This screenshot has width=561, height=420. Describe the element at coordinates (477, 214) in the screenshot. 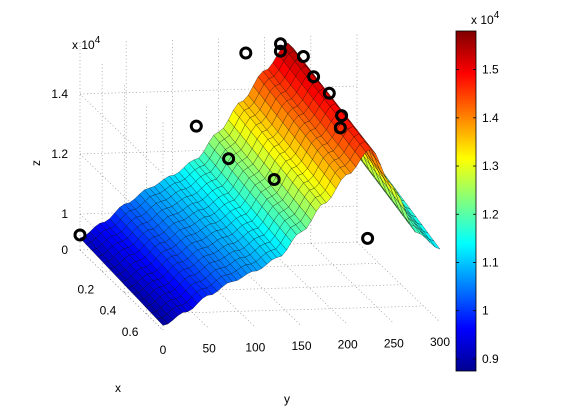

I see `colorbar-ticks: 0.9 1 1.1 1.2 1.3 1.4 1.5` at that location.